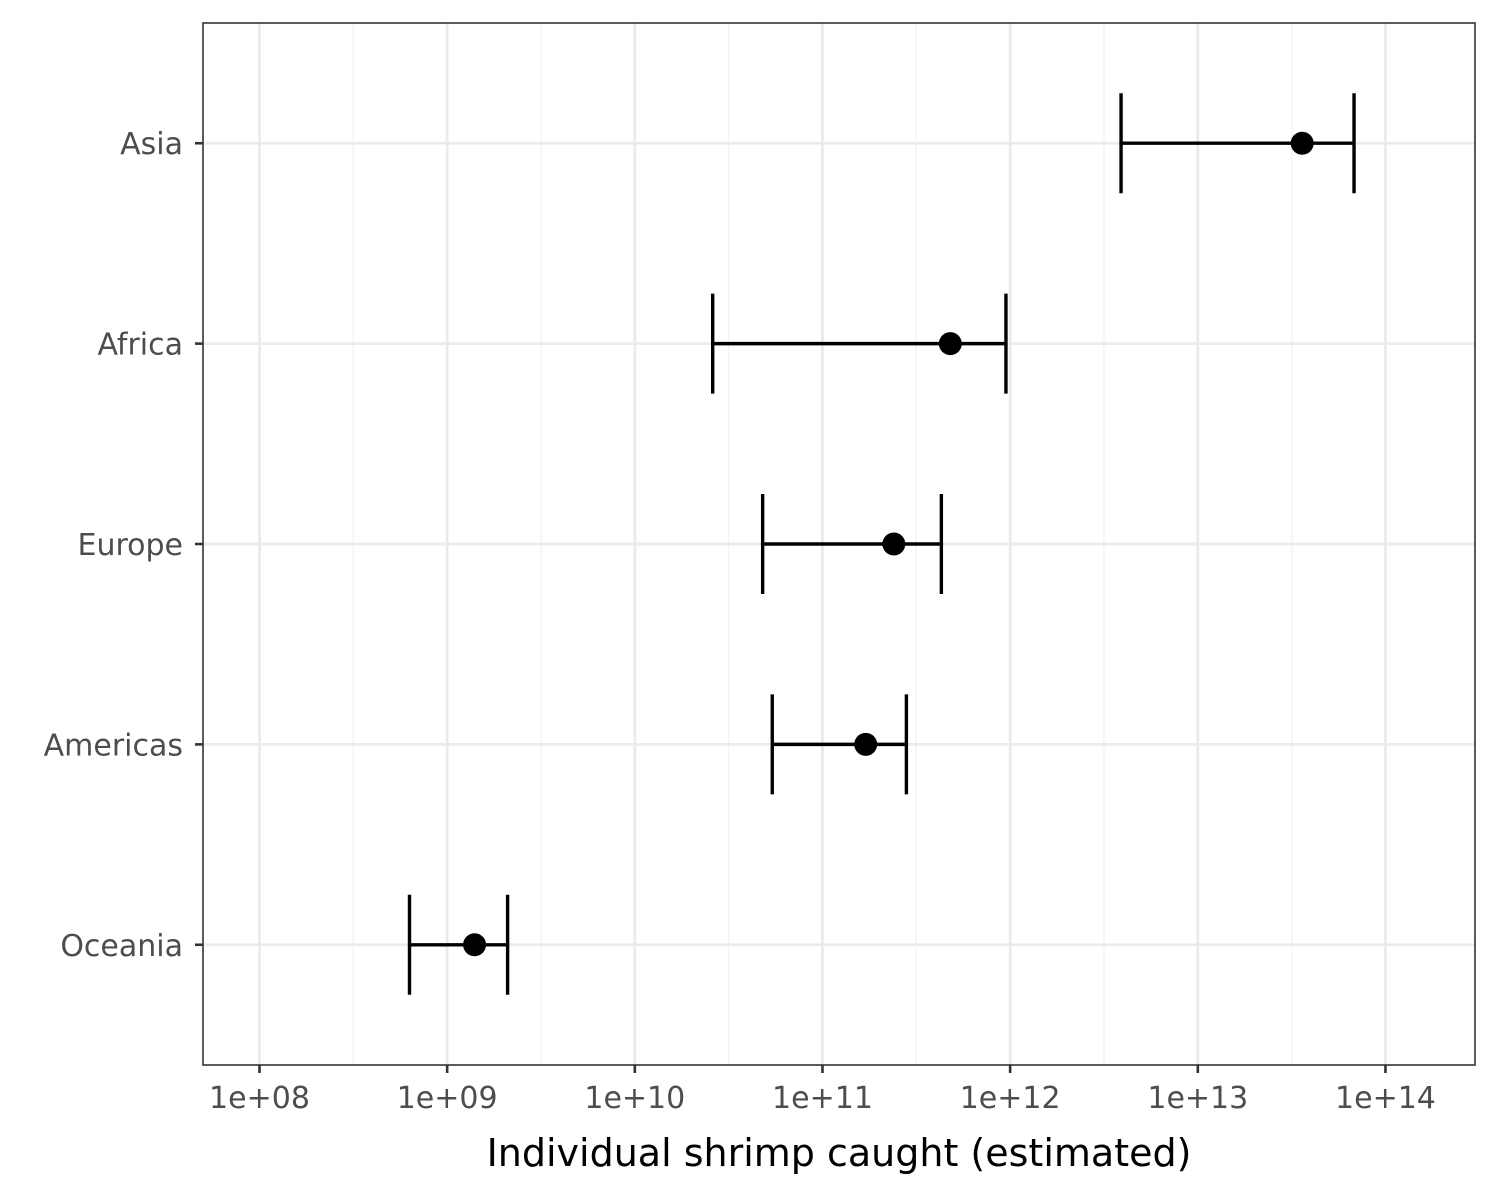 This screenshot has height=1200, width=1500. Describe the element at coordinates (1010, 1098) in the screenshot. I see `x-tick-label: 1e+12` at that location.